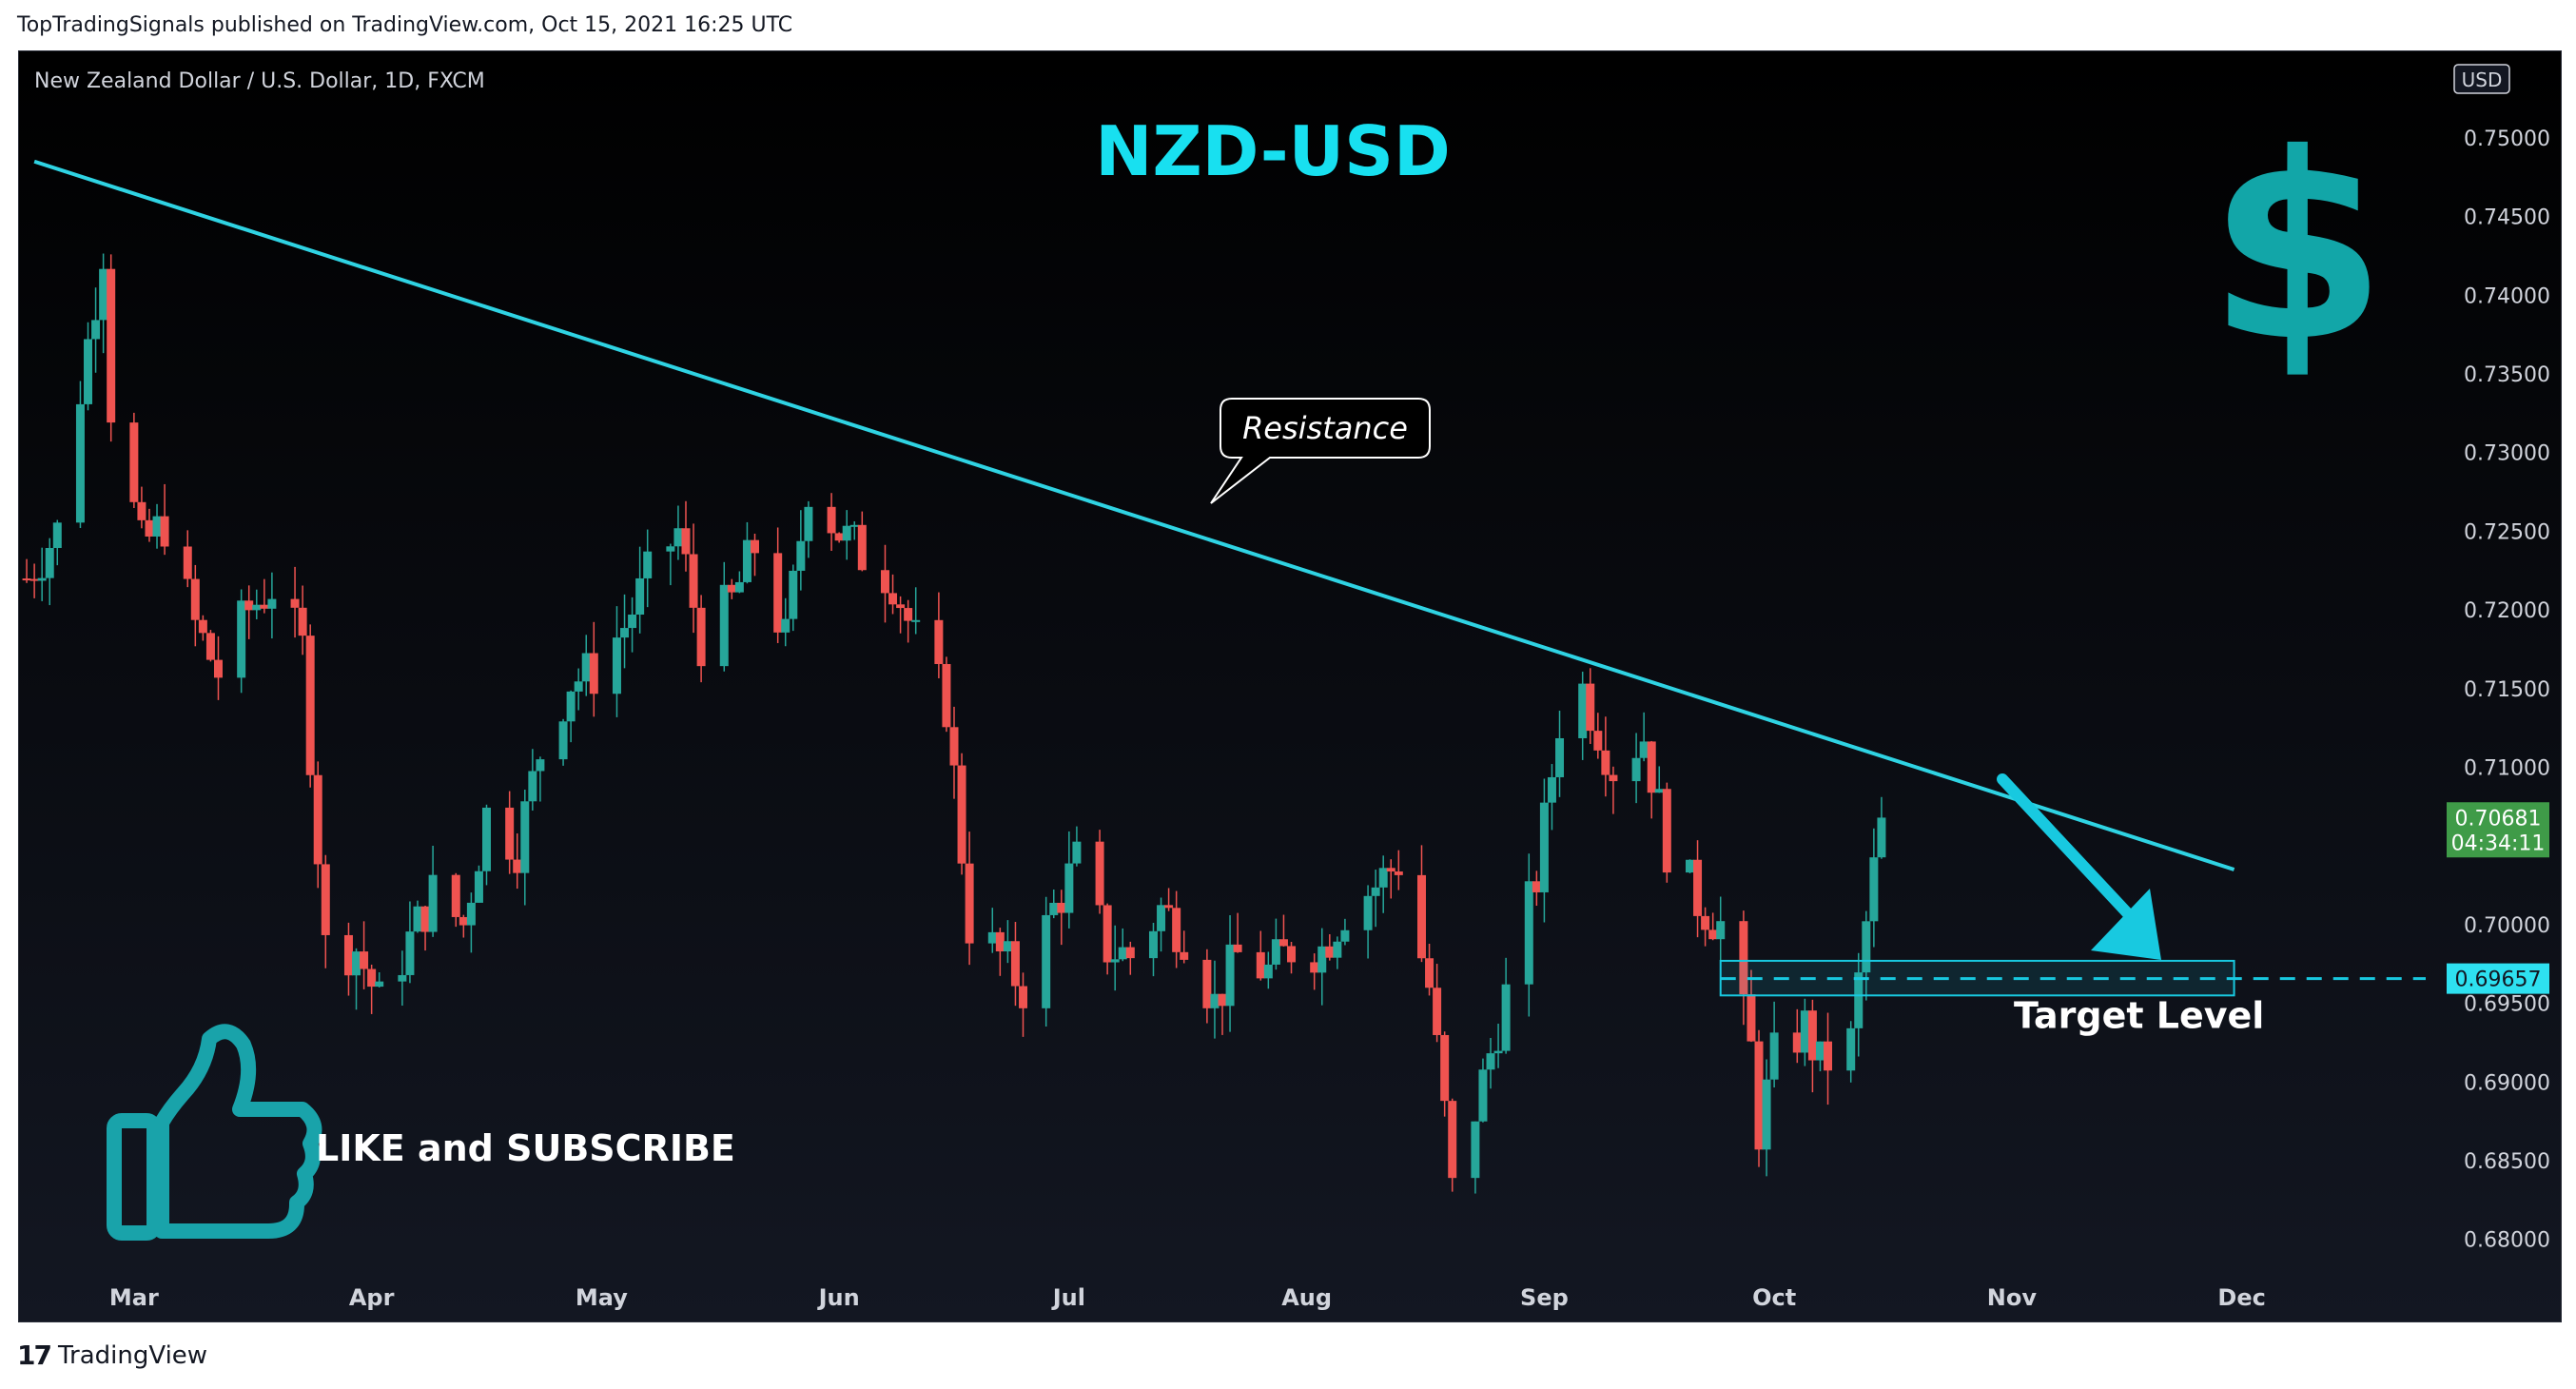 This screenshot has width=2576, height=1389. Describe the element at coordinates (133, 1355) in the screenshot. I see `tradingview-logo-text: TradingView` at that location.